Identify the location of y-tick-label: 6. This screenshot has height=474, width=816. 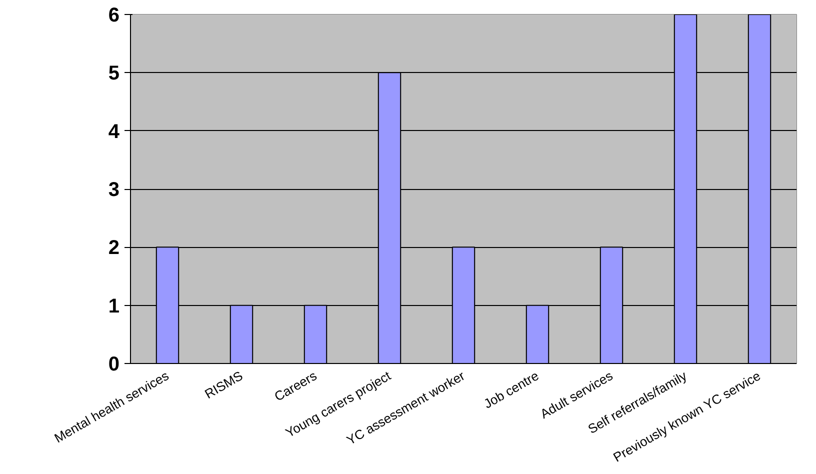
(114, 15).